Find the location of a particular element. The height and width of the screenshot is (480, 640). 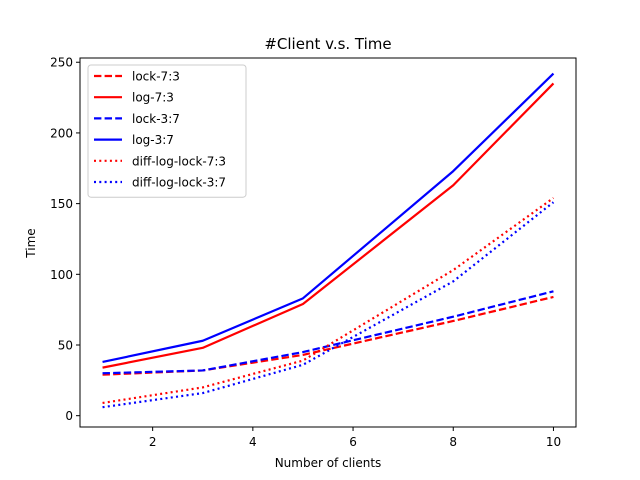

y-axis-label: Time is located at coordinates (31, 243).